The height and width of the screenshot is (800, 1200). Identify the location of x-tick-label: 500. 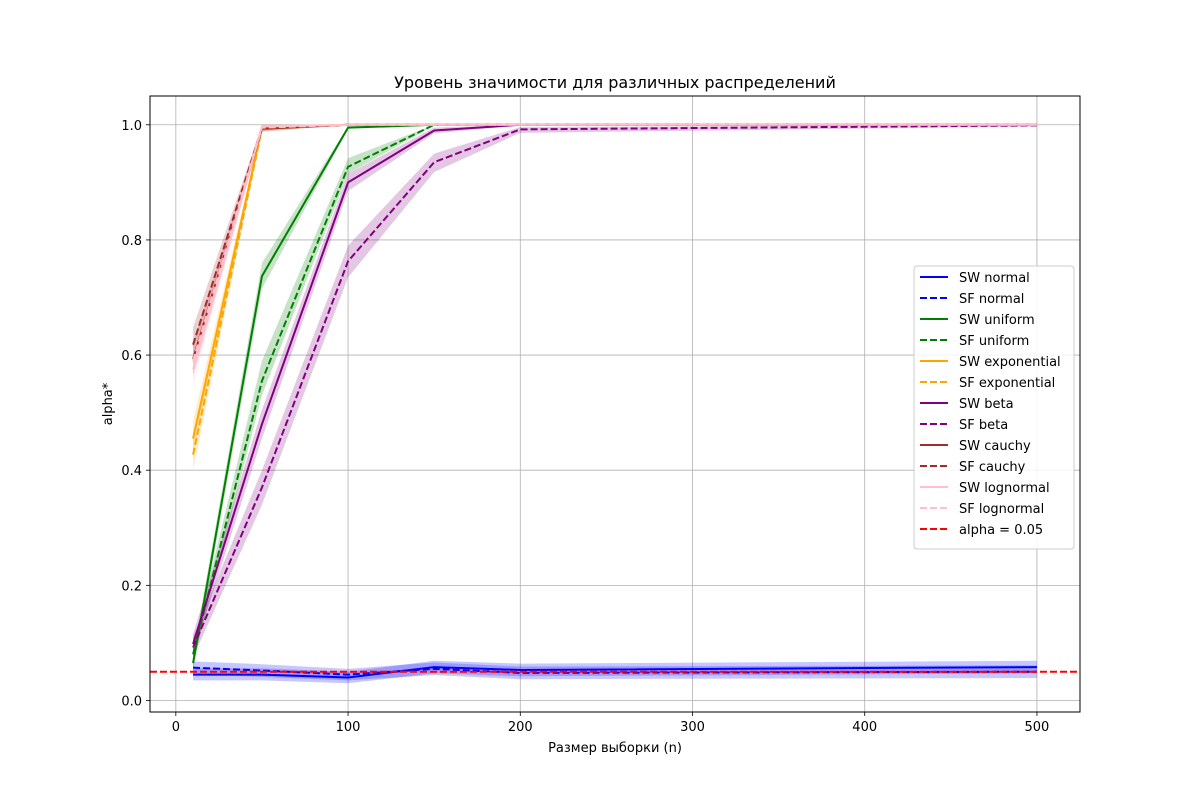
(1037, 727).